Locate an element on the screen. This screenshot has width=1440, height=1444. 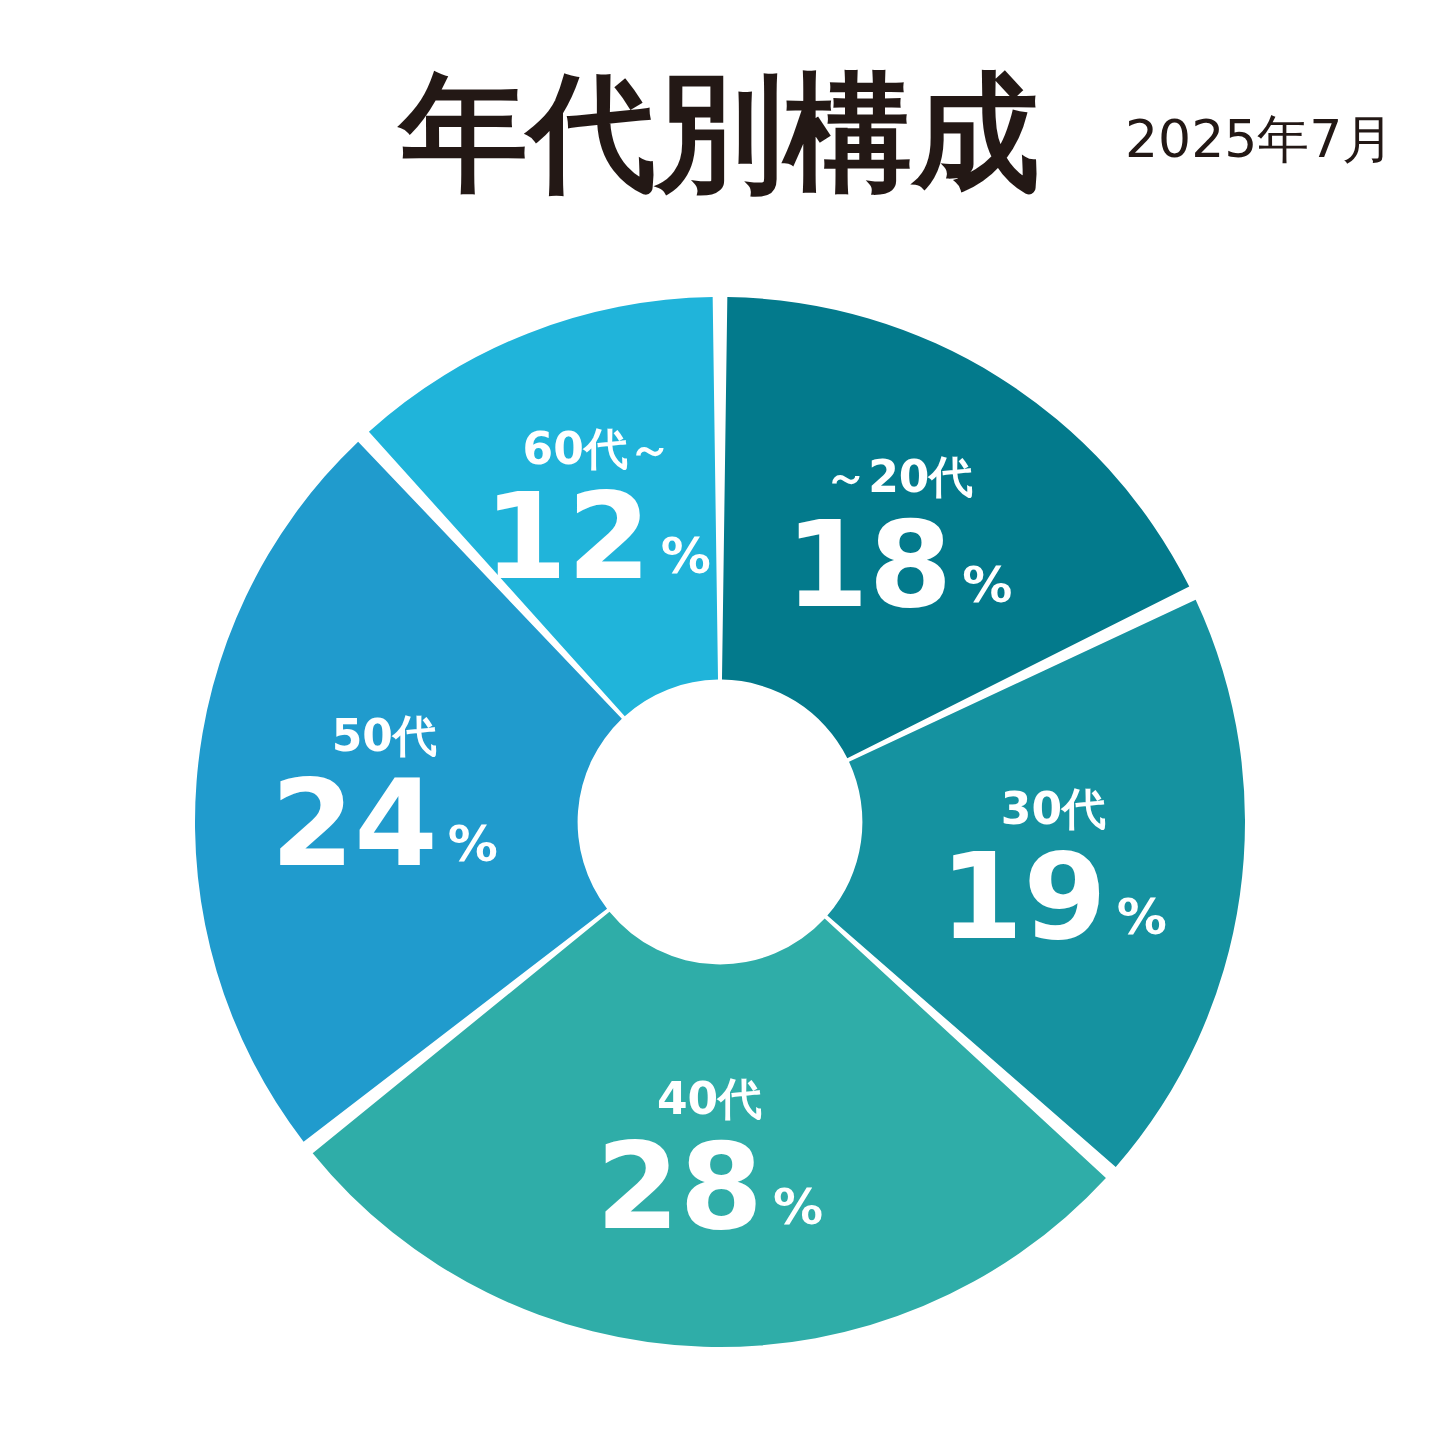
chart-subtitle: 2025年7月 is located at coordinates (1260, 139).